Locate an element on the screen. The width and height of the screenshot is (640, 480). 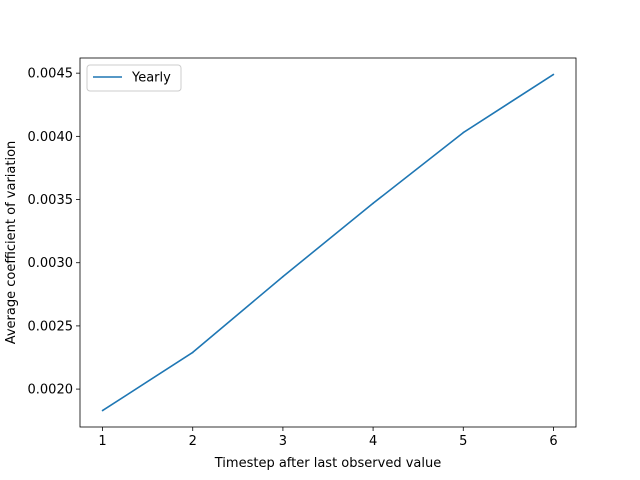
y-tick-label: 0.0030 is located at coordinates (51, 263).